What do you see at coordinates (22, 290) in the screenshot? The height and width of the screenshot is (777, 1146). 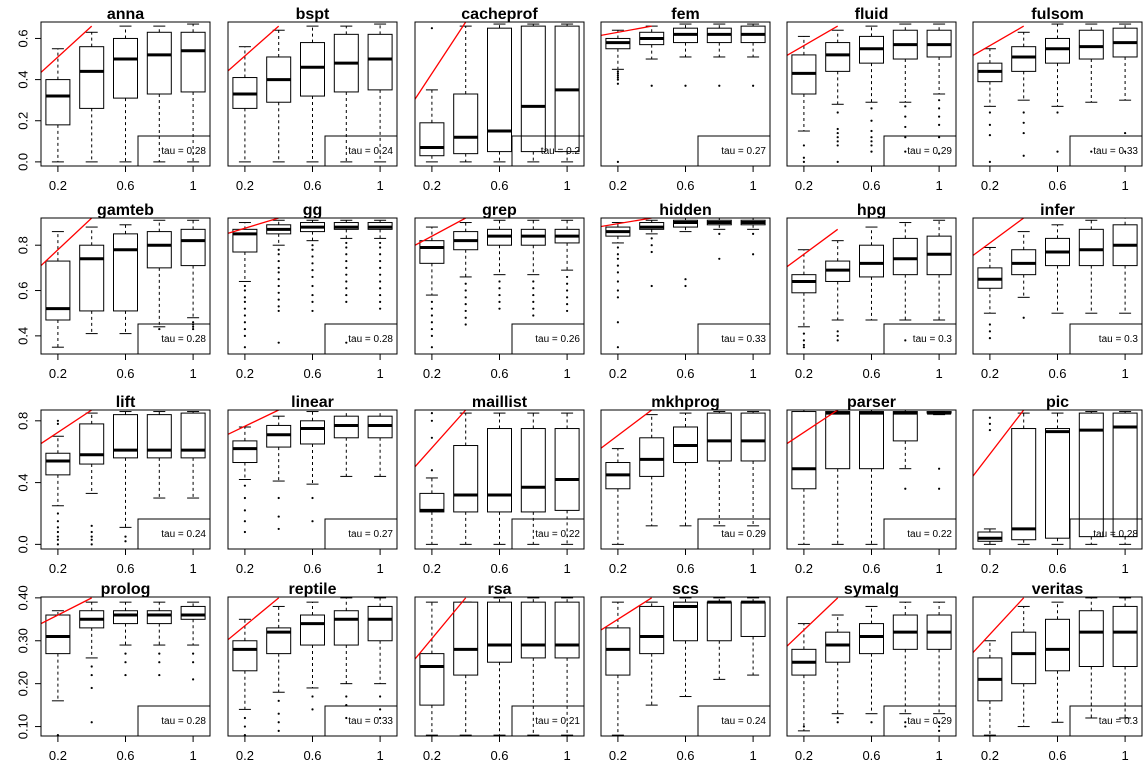 I see `y-tick-label: 0.6` at bounding box center [22, 290].